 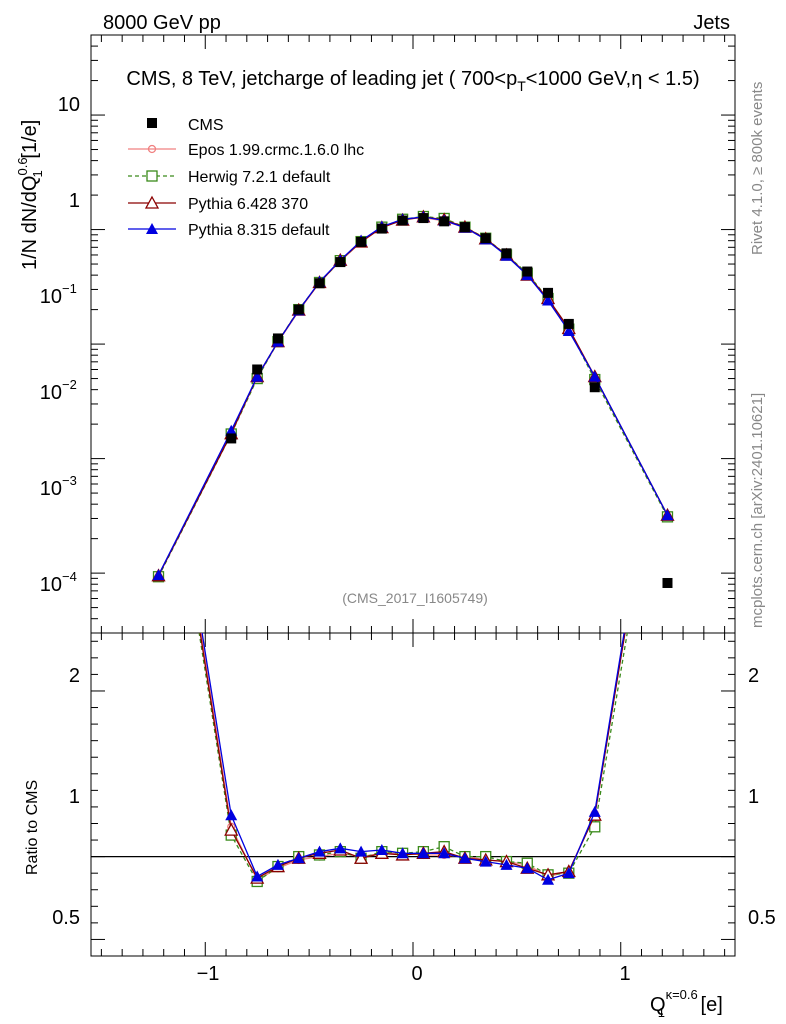 What do you see at coordinates (51, 297) in the screenshot?
I see `y-tick-label-1e-1: 10` at bounding box center [51, 297].